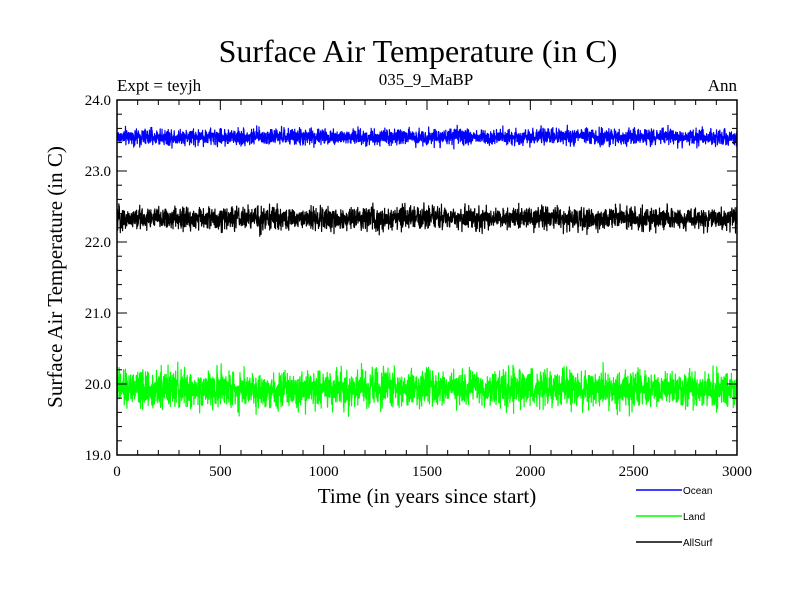 The image size is (800, 600). Describe the element at coordinates (634, 472) in the screenshot. I see `x-tick-label: 2500` at that location.